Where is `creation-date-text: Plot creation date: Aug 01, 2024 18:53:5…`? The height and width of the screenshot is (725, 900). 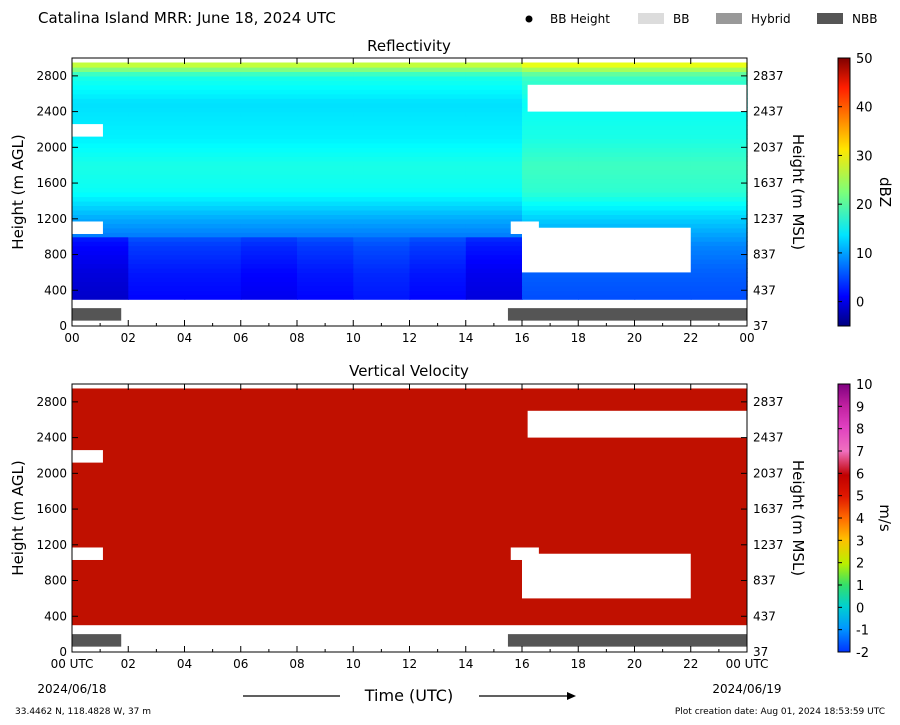 creation-date-text: Plot creation date: Aug 01, 2024 18:53:5… is located at coordinates (780, 712).